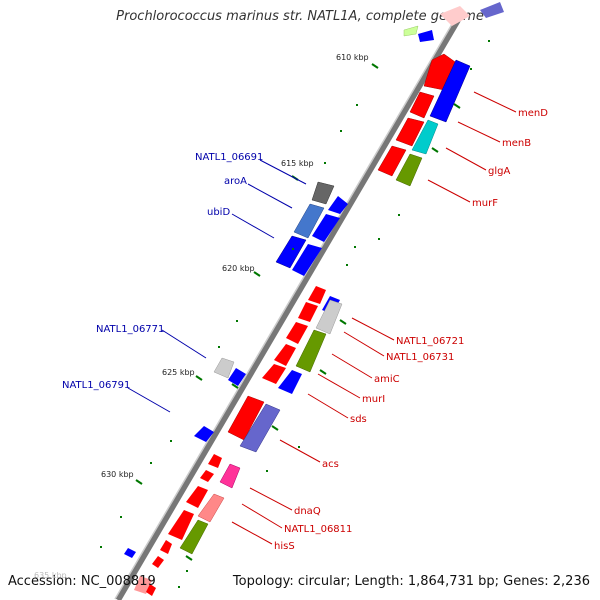 The width and height of the screenshot is (600, 600). I want to click on gene-label-NATL1_06731: NATL1_06731, so click(420, 357).